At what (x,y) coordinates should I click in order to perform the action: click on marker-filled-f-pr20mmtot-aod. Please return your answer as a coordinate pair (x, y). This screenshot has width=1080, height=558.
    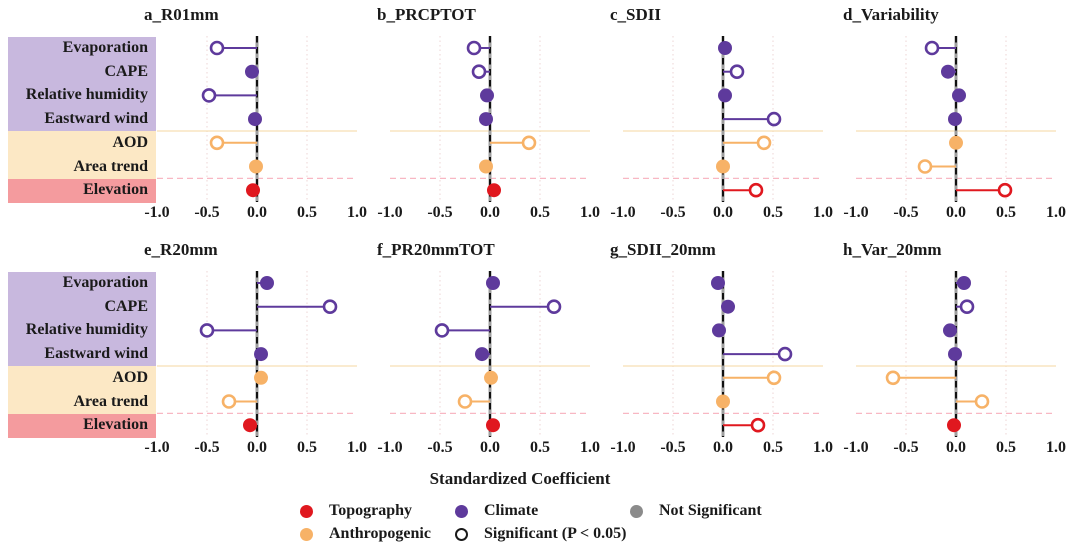
    Looking at the image, I should click on (491, 377).